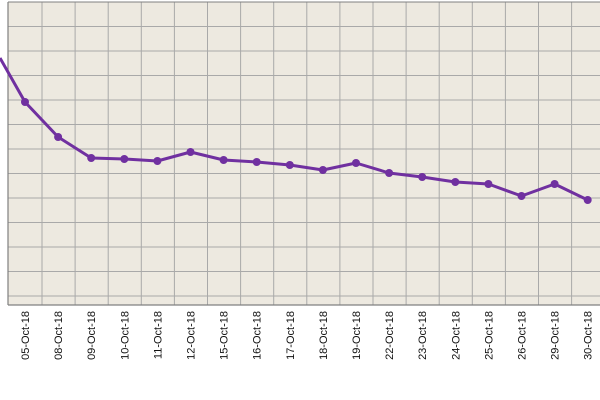  What do you see at coordinates (225, 335) in the screenshot?
I see `x-tick-label: 15-Oct-18` at bounding box center [225, 335].